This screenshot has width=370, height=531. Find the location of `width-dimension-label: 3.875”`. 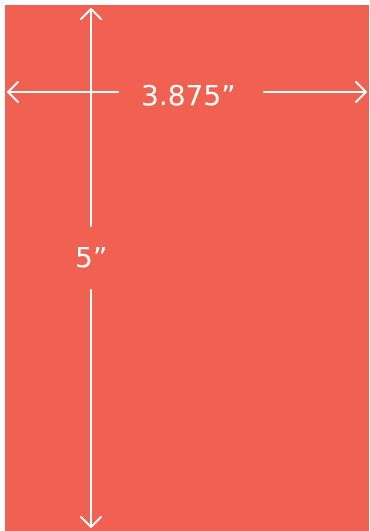

width-dimension-label: 3.875” is located at coordinates (188, 95).